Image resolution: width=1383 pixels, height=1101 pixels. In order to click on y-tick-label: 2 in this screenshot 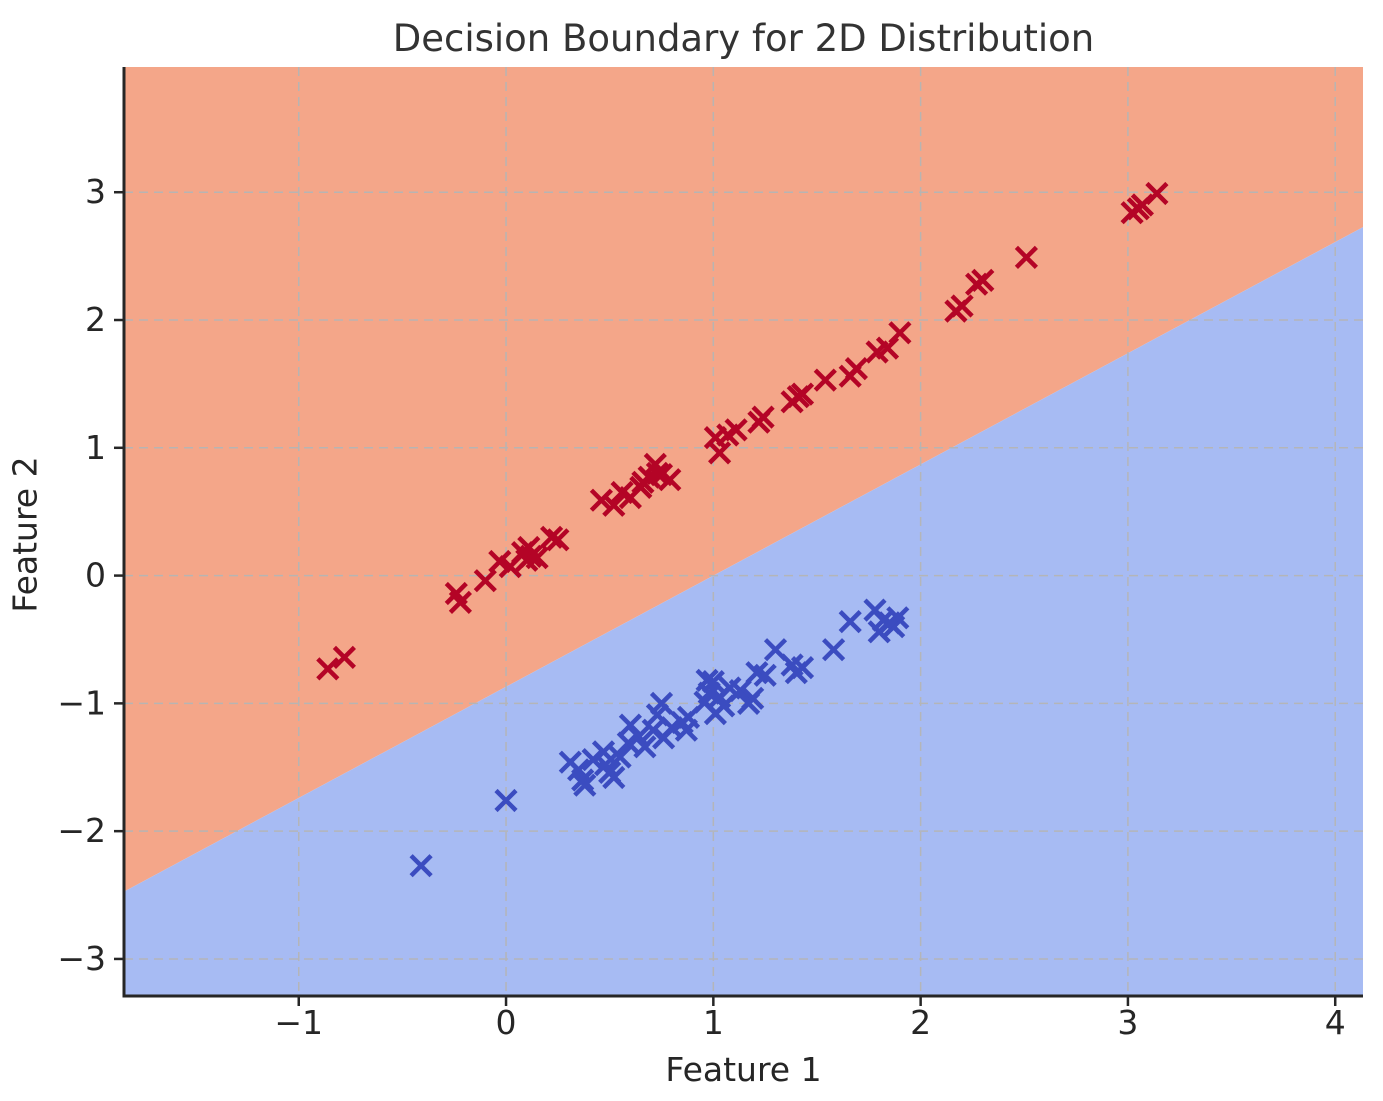, I will do `click(95, 319)`.